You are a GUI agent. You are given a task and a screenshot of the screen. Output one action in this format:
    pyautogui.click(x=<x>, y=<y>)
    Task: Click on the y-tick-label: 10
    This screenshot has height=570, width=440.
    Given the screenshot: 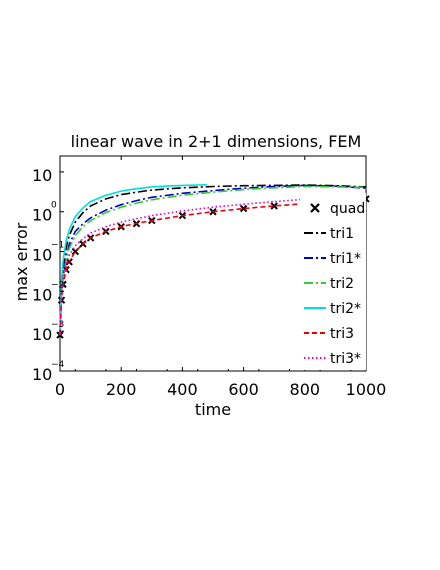 What is the action you would take?
    pyautogui.click(x=42, y=175)
    